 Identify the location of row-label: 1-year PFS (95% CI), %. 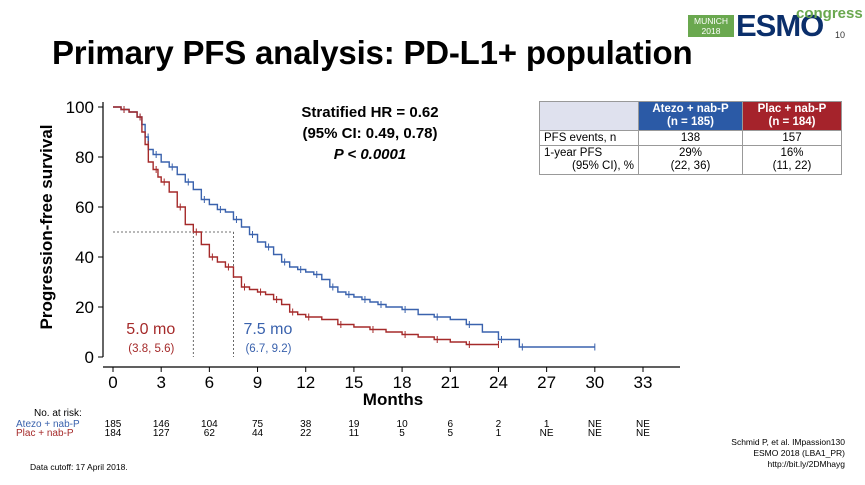
(589, 160).